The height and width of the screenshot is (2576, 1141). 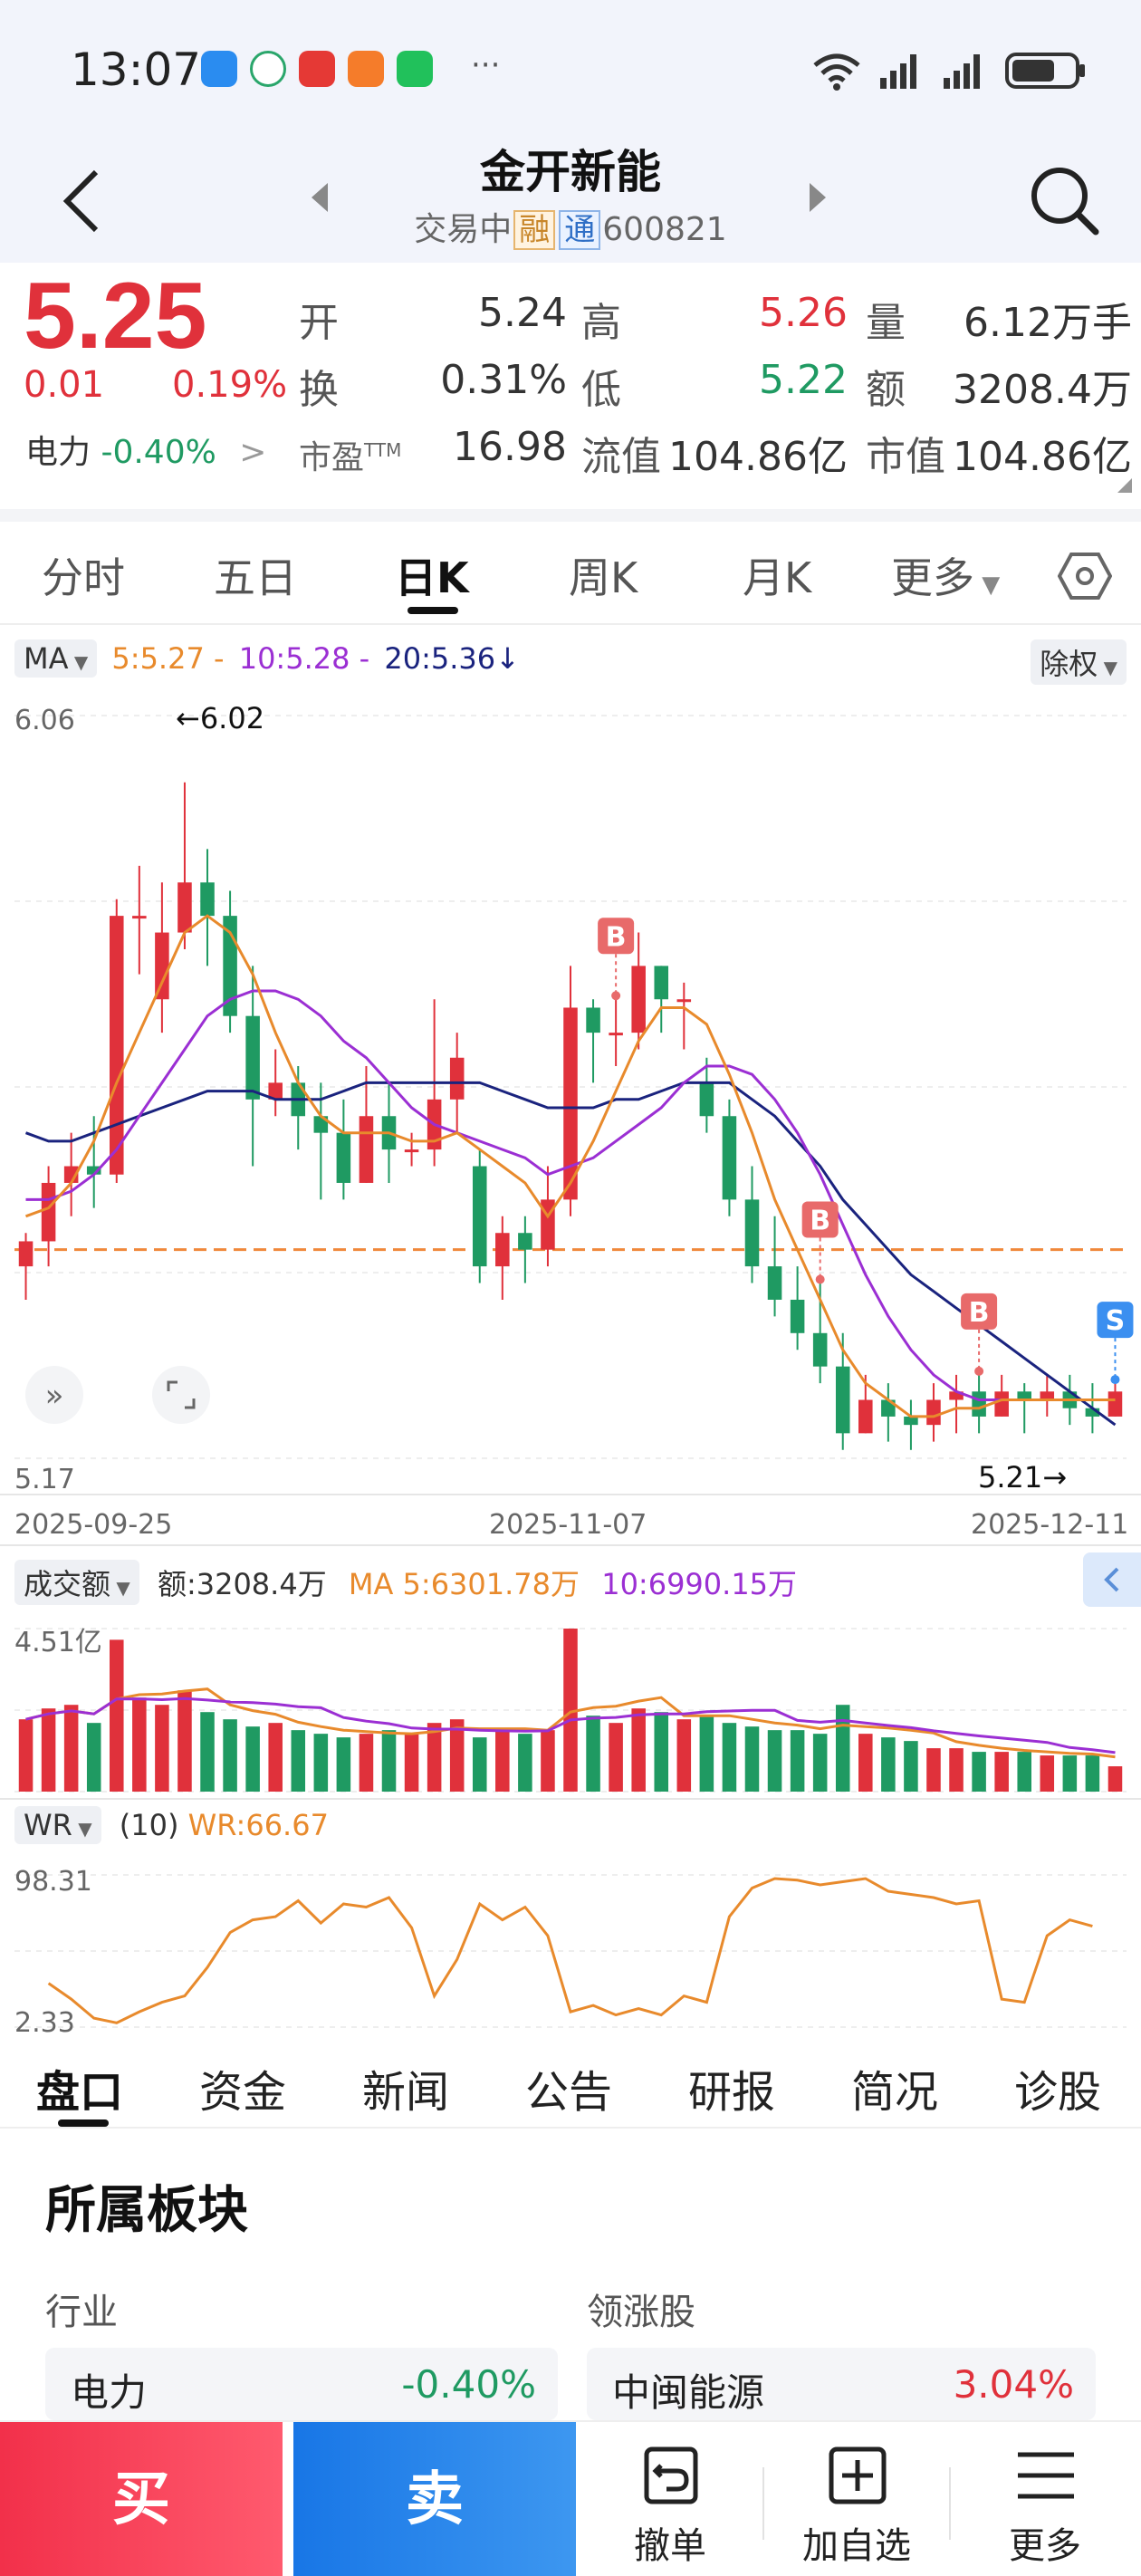 What do you see at coordinates (486, 65) in the screenshot?
I see `more-notifications-icon: ···` at bounding box center [486, 65].